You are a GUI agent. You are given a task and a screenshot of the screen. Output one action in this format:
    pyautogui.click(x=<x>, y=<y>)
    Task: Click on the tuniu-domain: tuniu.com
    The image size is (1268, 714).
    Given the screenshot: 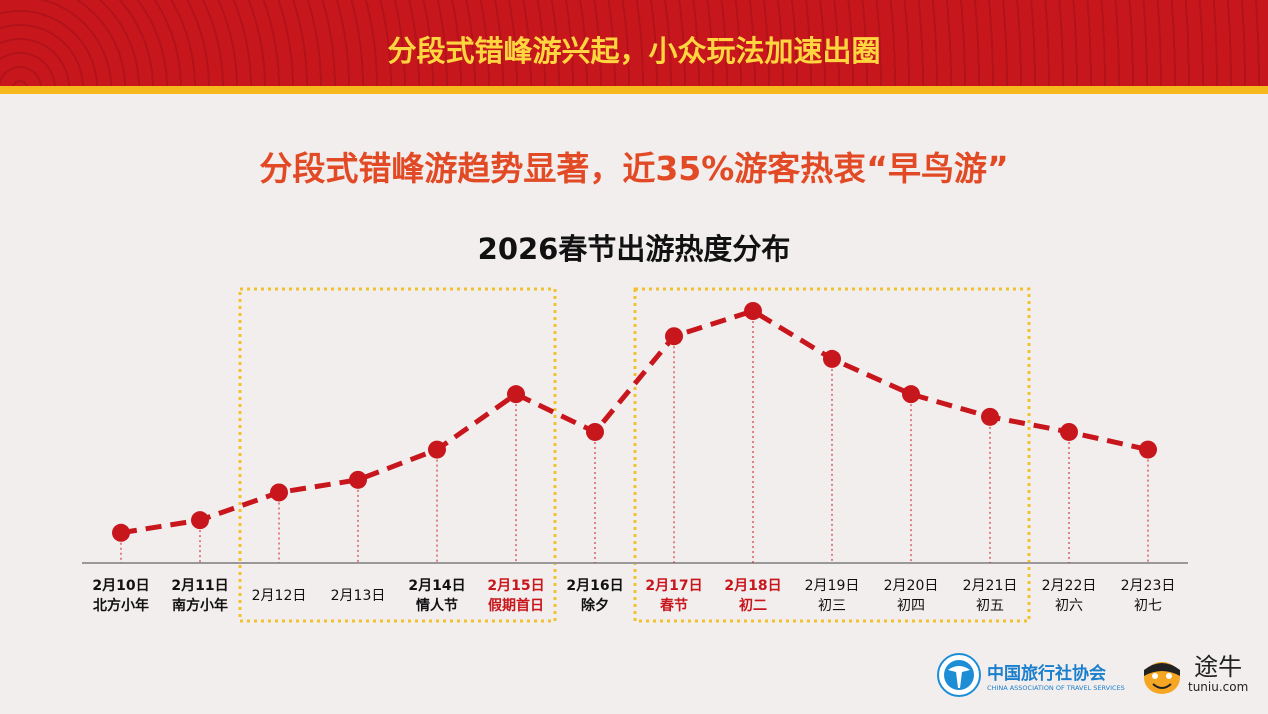 What is the action you would take?
    pyautogui.click(x=1218, y=687)
    